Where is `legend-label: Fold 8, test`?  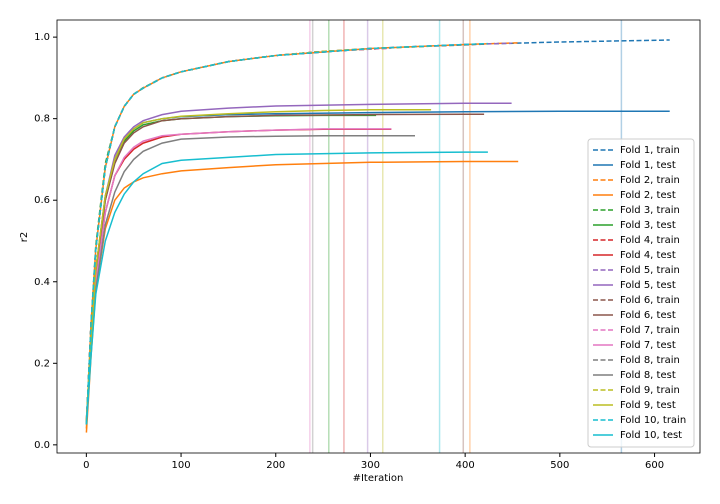 legend-label: Fold 8, test is located at coordinates (648, 375).